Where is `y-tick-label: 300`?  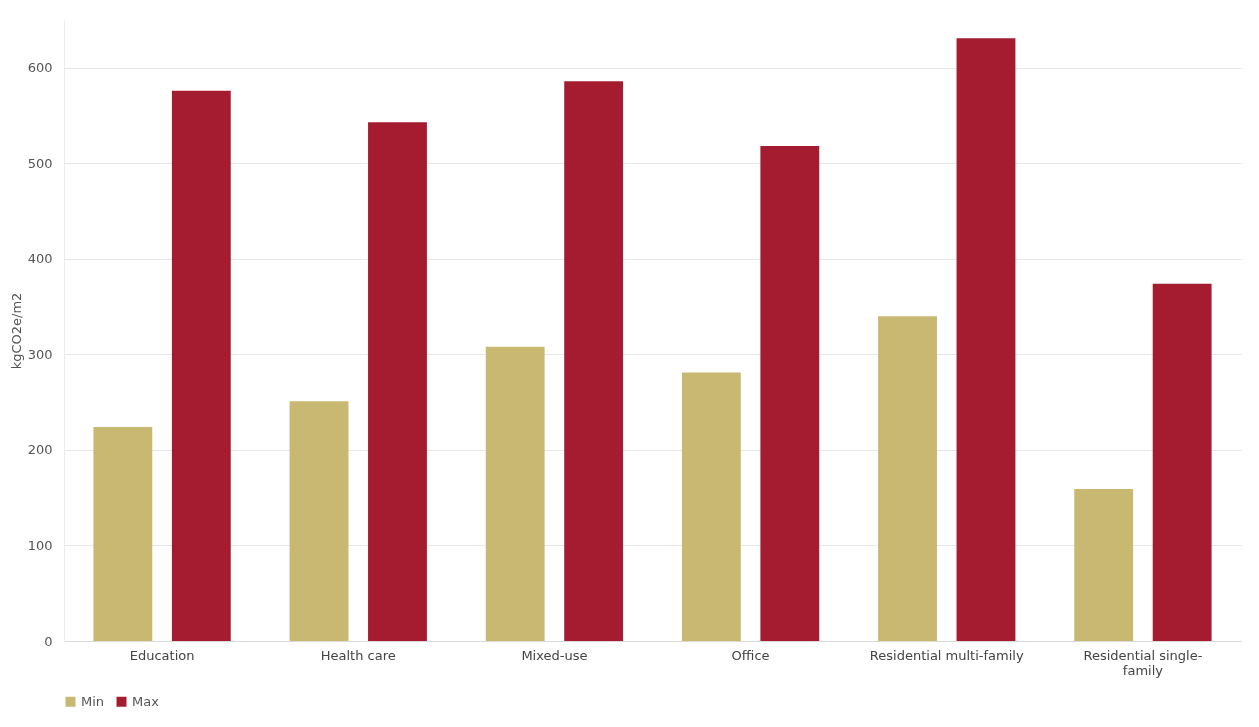
y-tick-label: 300 is located at coordinates (40, 354).